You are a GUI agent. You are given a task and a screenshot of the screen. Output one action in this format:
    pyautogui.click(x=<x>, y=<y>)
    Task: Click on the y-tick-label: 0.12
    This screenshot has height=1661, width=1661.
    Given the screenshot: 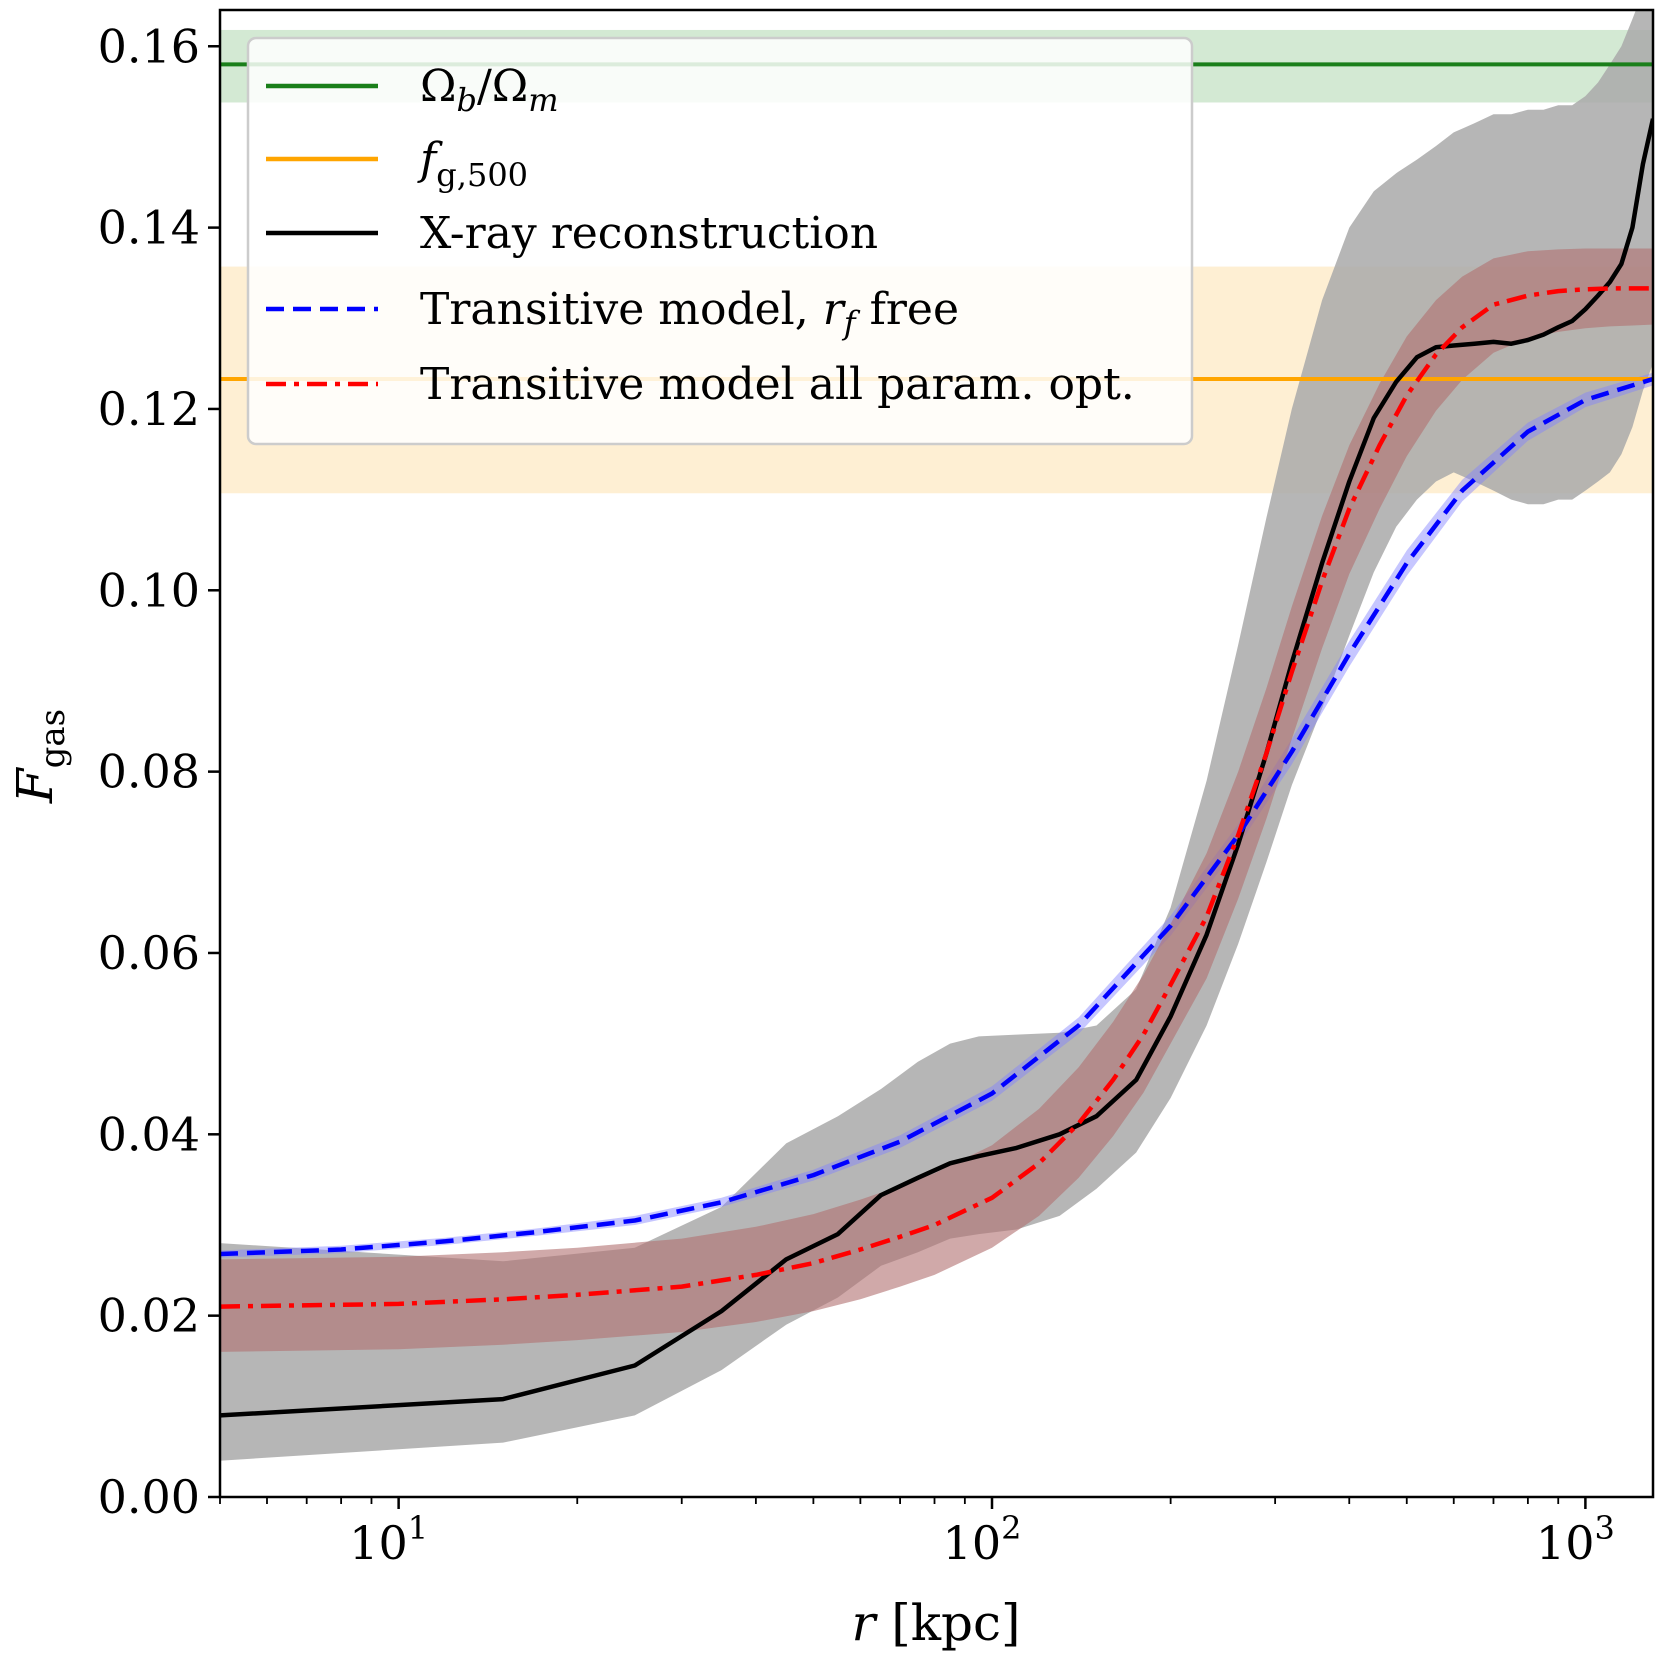 What is the action you would take?
    pyautogui.click(x=149, y=409)
    